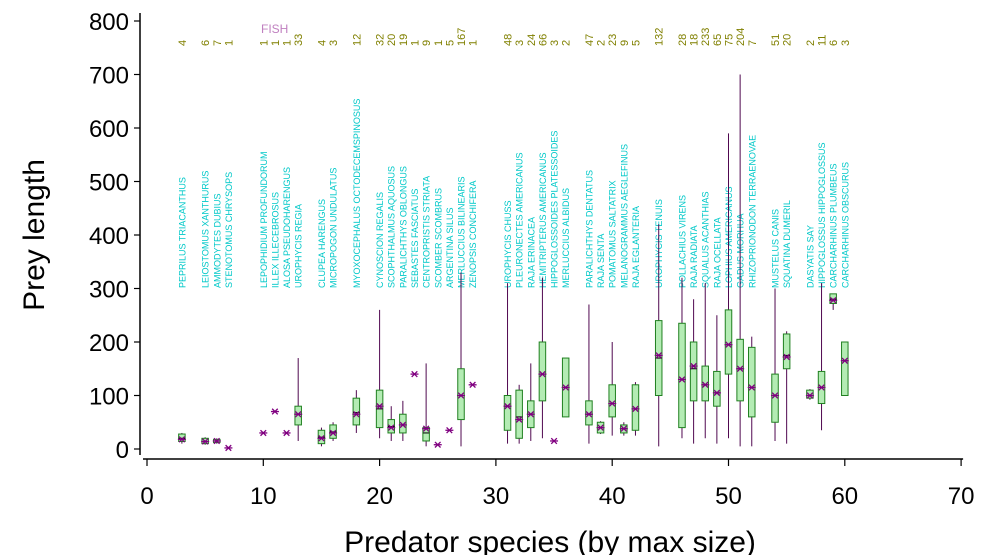  I want to click on species-name-label: RAJA OCELLATA, so click(717, 252).